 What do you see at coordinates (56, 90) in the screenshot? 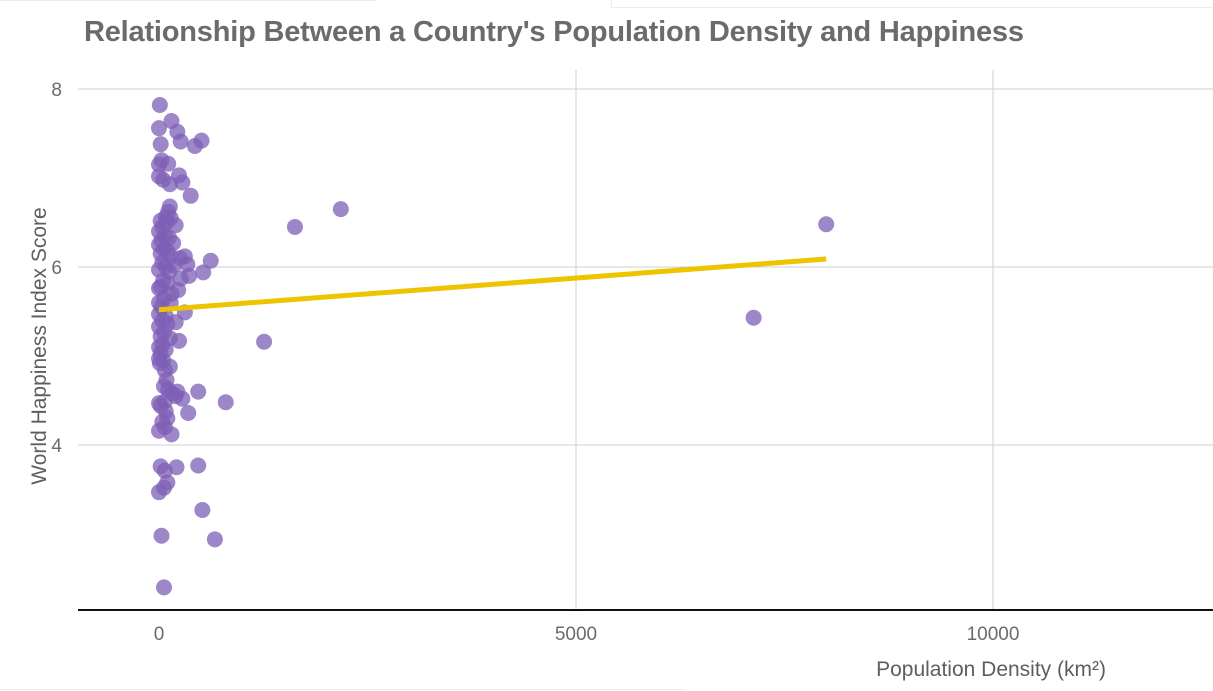
I see `y-tick-label: 8` at bounding box center [56, 90].